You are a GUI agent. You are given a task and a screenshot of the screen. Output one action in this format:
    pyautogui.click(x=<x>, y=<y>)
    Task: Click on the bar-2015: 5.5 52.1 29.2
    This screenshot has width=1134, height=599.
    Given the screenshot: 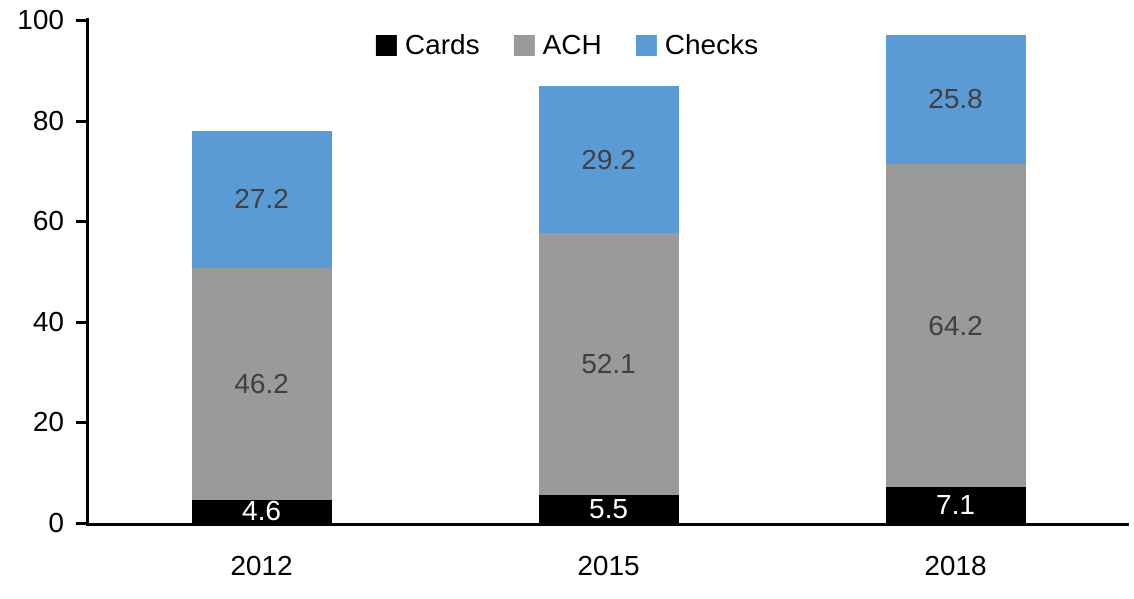 What is the action you would take?
    pyautogui.click(x=608, y=305)
    